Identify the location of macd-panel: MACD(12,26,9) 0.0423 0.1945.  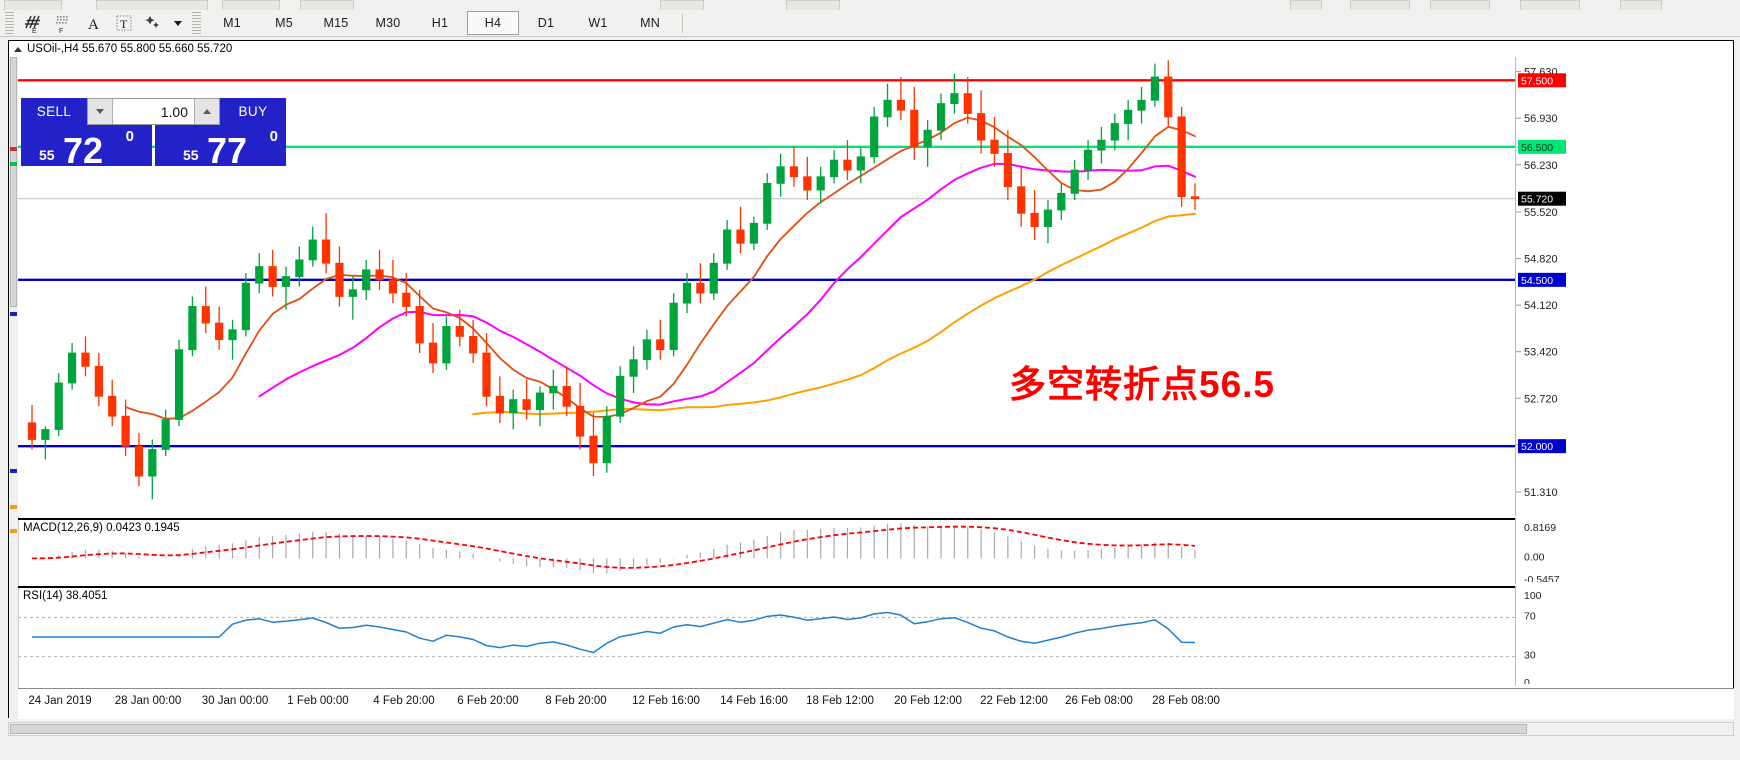
(876, 551).